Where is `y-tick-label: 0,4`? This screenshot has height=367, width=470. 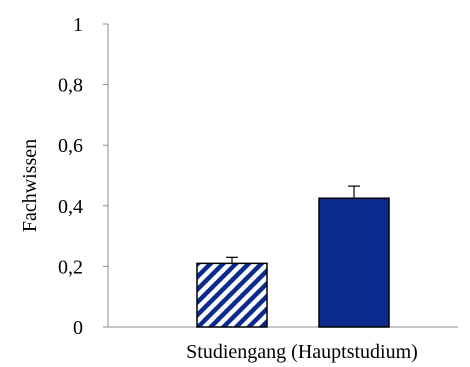
y-tick-label: 0,4 is located at coordinates (70, 207).